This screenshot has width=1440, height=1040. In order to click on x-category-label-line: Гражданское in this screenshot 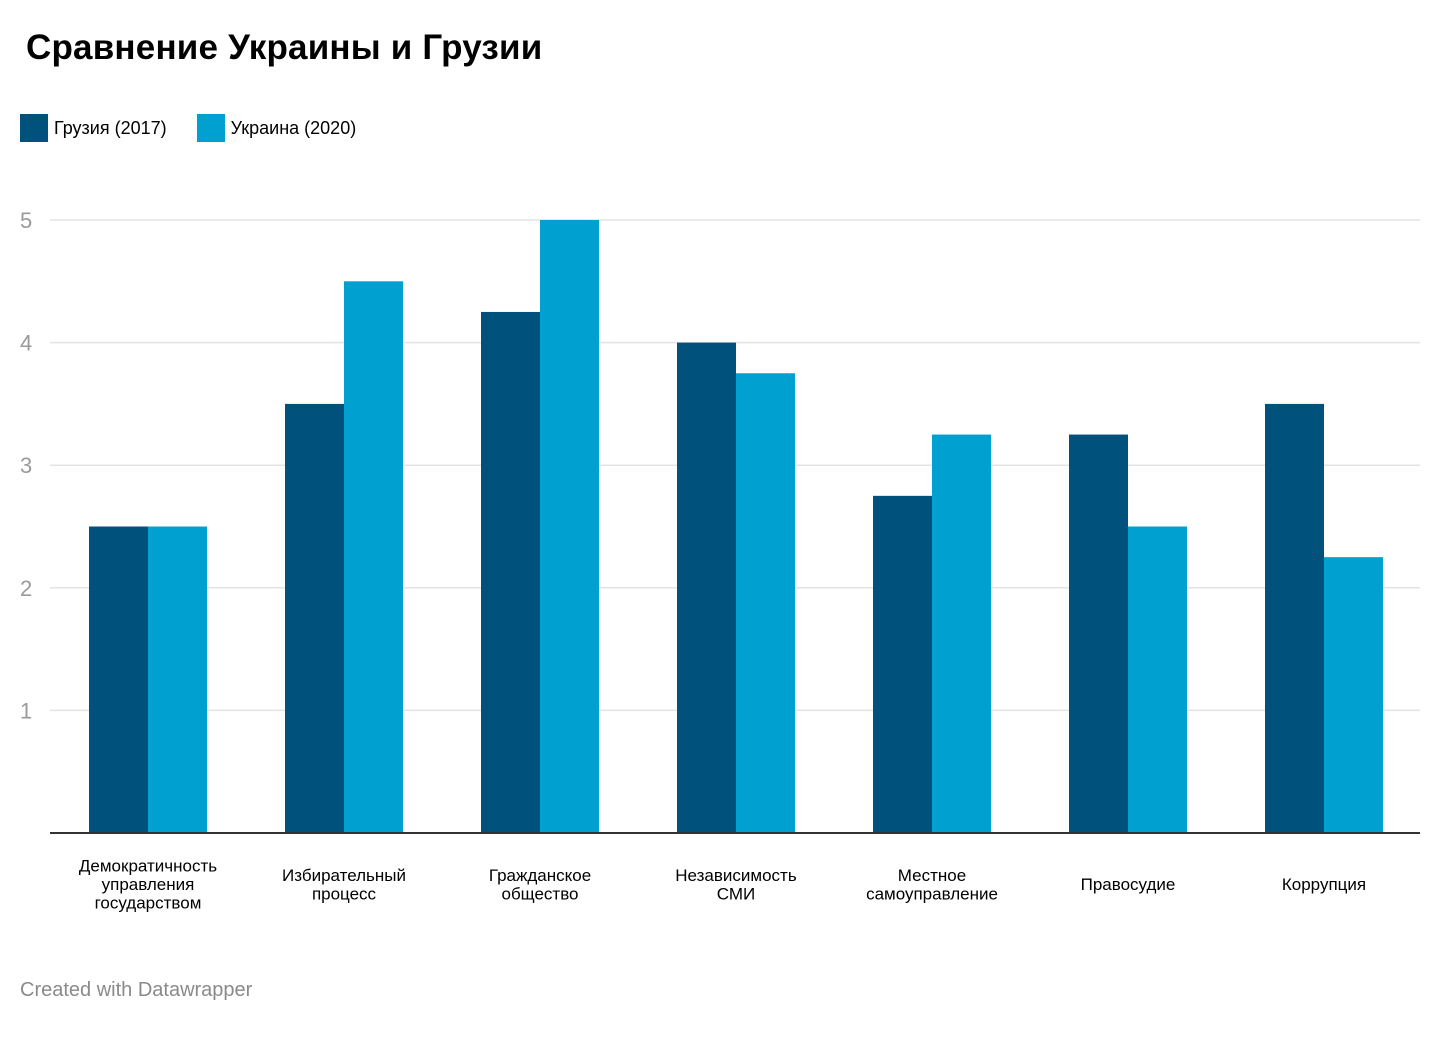, I will do `click(540, 875)`.